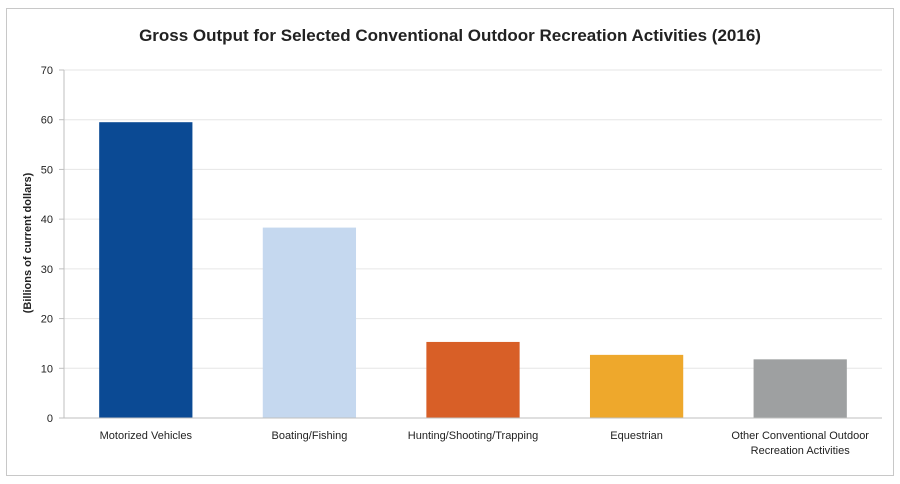  What do you see at coordinates (47, 71) in the screenshot?
I see `y-tick-label: 70` at bounding box center [47, 71].